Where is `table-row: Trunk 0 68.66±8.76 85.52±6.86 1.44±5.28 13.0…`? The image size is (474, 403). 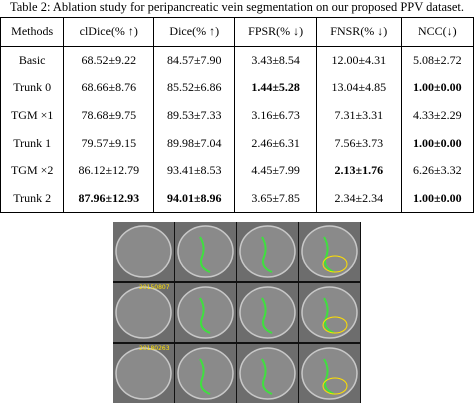 table-row: Trunk 0 68.66±8.76 85.52±6.86 1.44±5.28 13.0… is located at coordinates (237, 88).